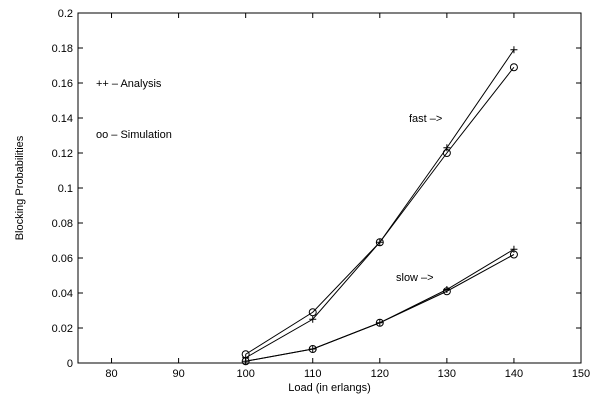  Describe the element at coordinates (62, 294) in the screenshot. I see `y-tick-label: 0.04` at that location.